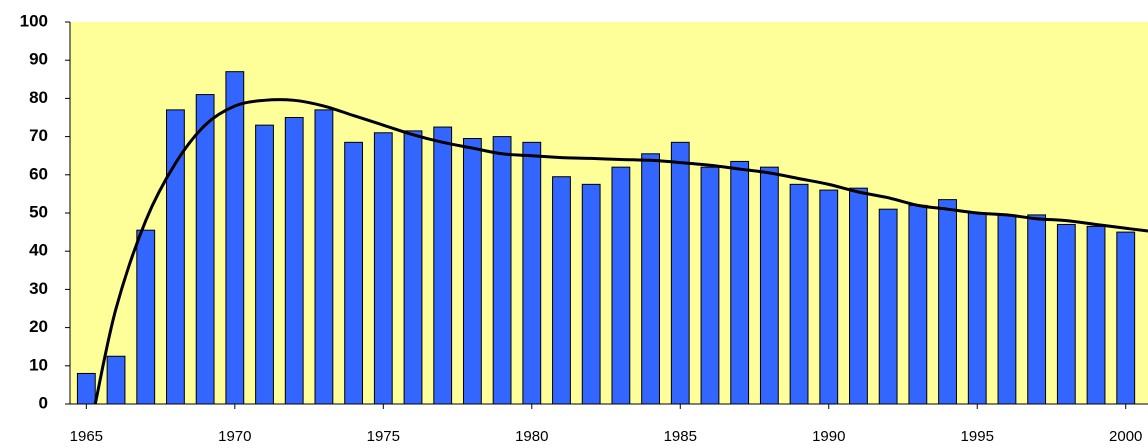 This screenshot has width=1148, height=448. Describe the element at coordinates (680, 436) in the screenshot. I see `x-tick-label: 1985` at that location.